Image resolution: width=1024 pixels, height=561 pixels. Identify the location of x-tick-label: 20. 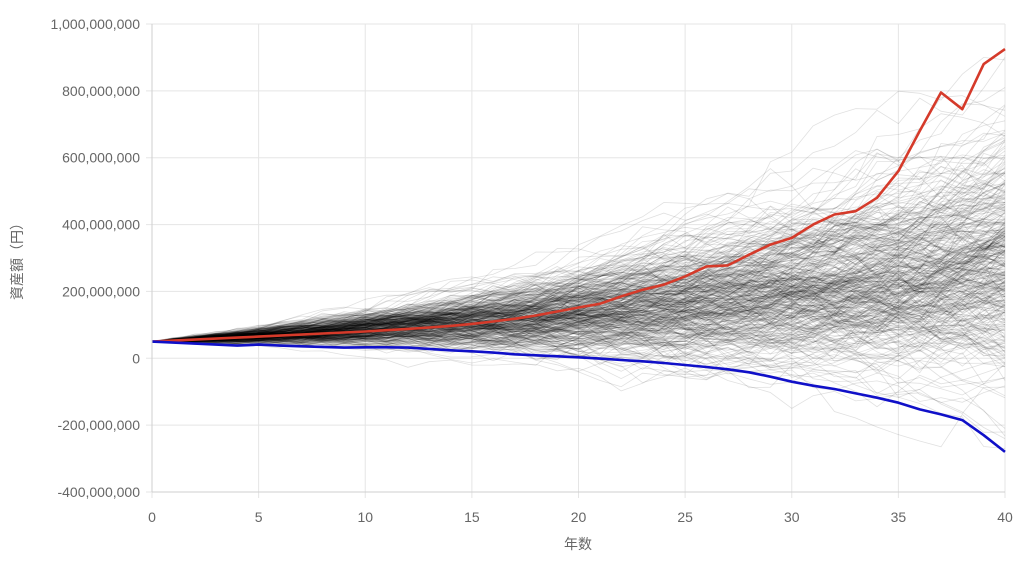
(579, 517).